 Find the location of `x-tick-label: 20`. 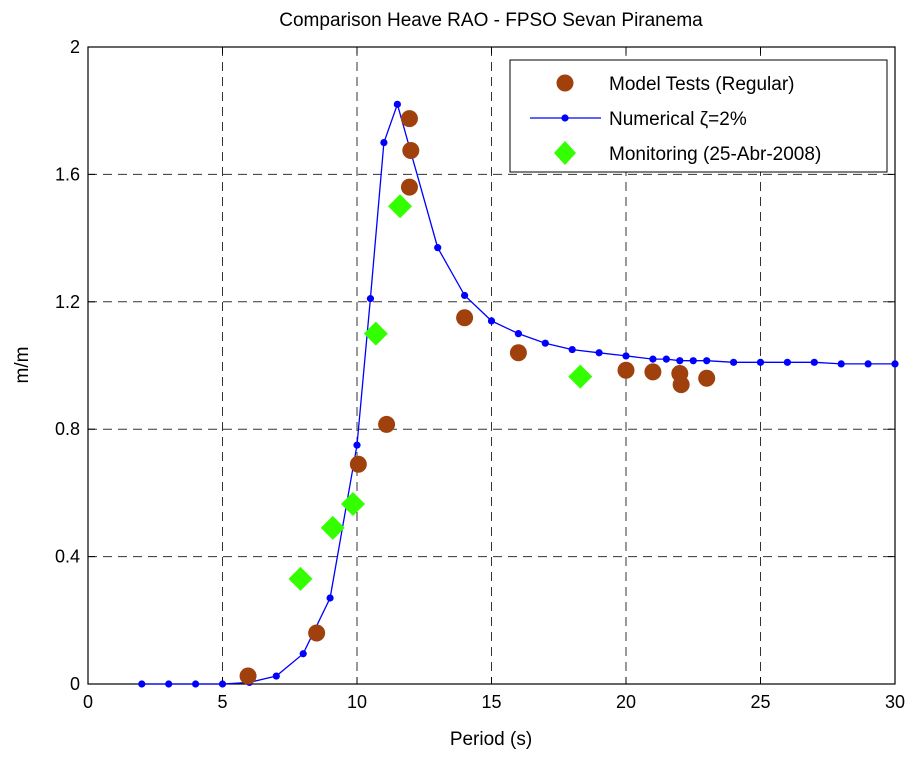

x-tick-label: 20 is located at coordinates (626, 702).